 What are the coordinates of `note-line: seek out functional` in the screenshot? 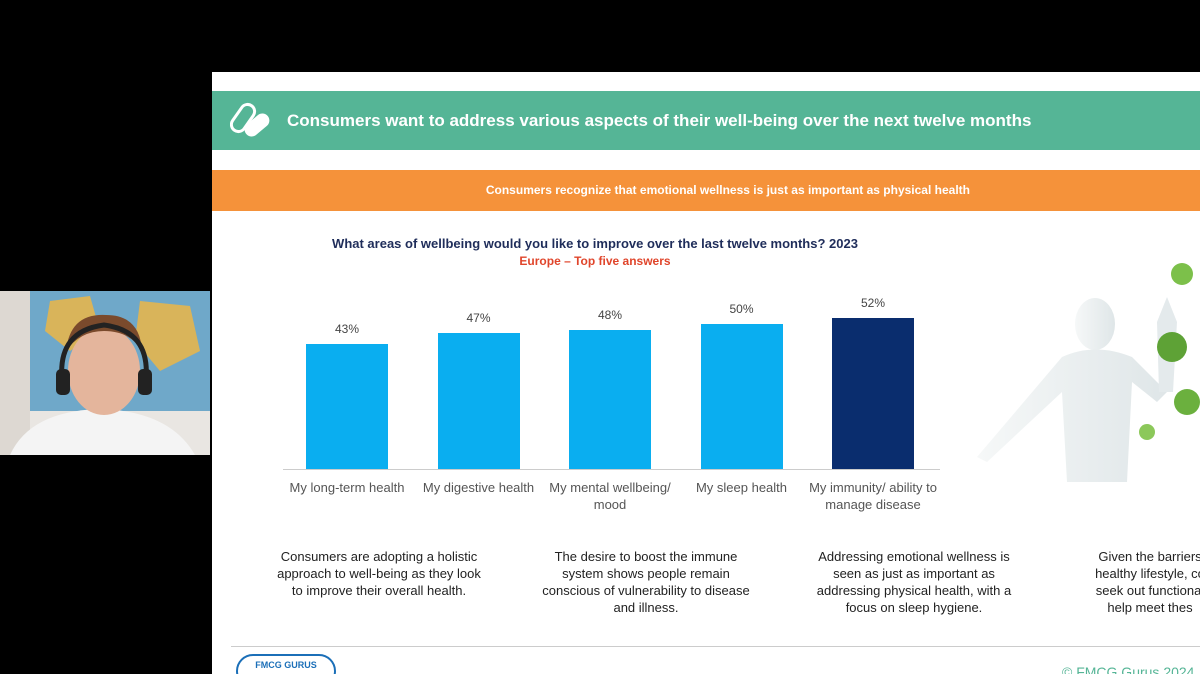 It's located at (1147, 590).